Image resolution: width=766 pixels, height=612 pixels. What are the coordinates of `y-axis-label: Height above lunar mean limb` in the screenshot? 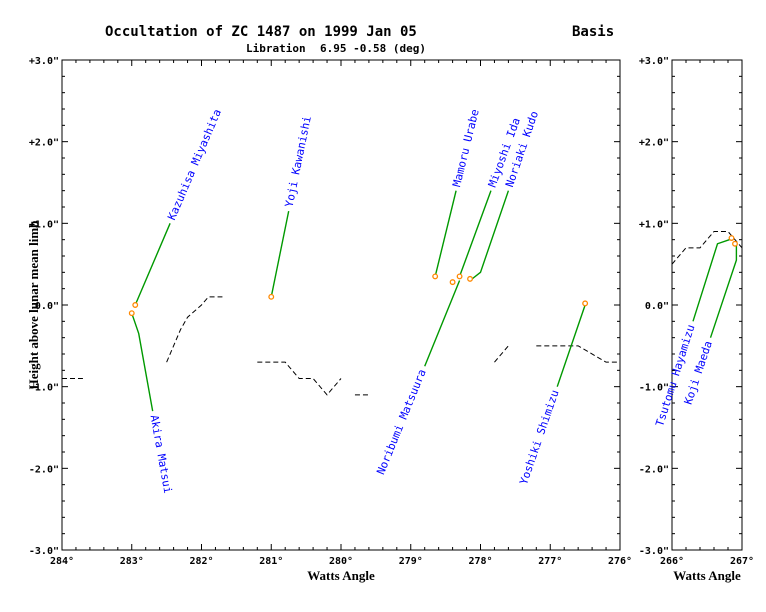 It's located at (33, 305).